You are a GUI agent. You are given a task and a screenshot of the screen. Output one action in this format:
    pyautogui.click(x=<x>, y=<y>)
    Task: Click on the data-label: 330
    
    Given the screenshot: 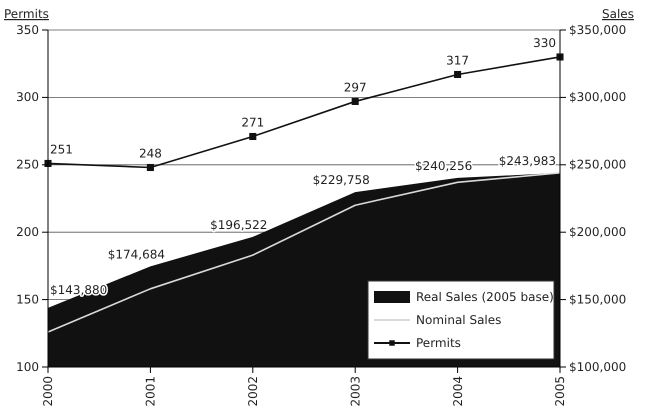 What is the action you would take?
    pyautogui.click(x=544, y=43)
    